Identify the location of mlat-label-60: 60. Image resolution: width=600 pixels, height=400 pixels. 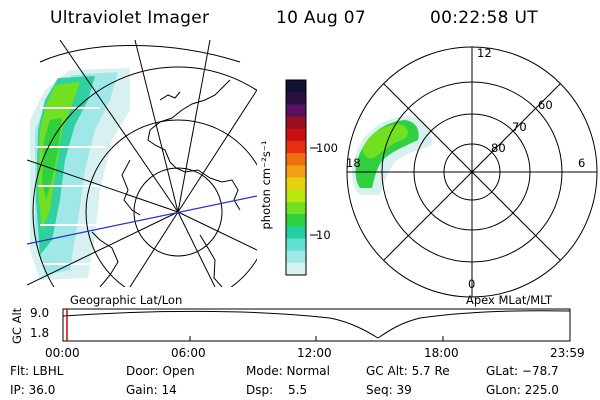
(545, 105).